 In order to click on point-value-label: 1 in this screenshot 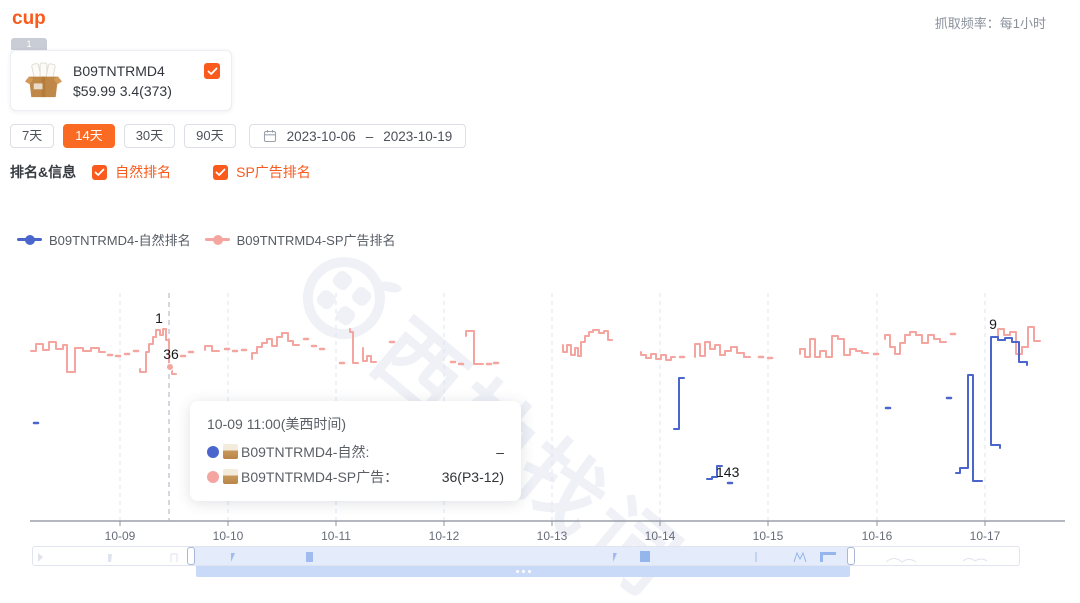, I will do `click(159, 318)`.